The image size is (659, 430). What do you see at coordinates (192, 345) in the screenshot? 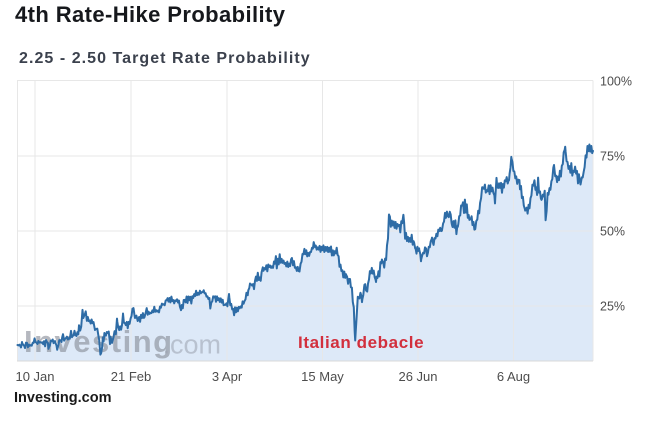
I see `svg-text: .com` at bounding box center [192, 345].